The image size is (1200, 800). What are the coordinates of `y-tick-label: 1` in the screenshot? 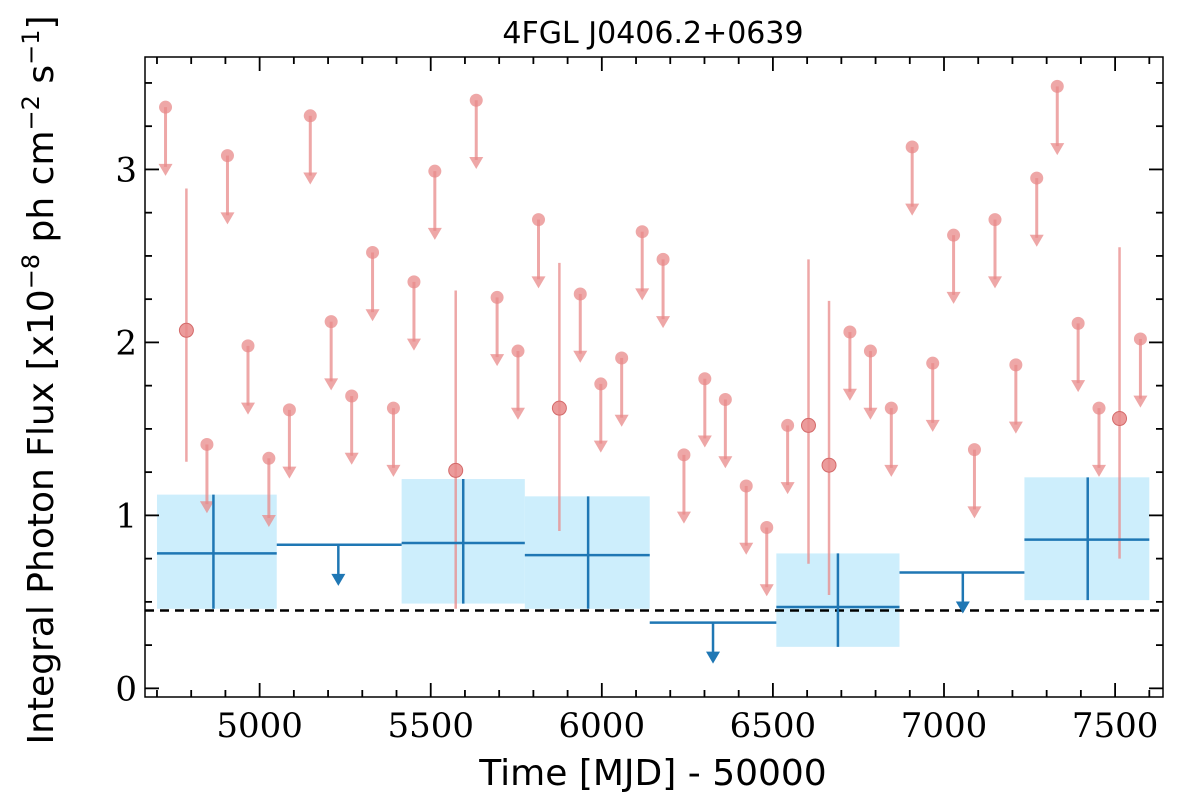 It's located at (126, 516).